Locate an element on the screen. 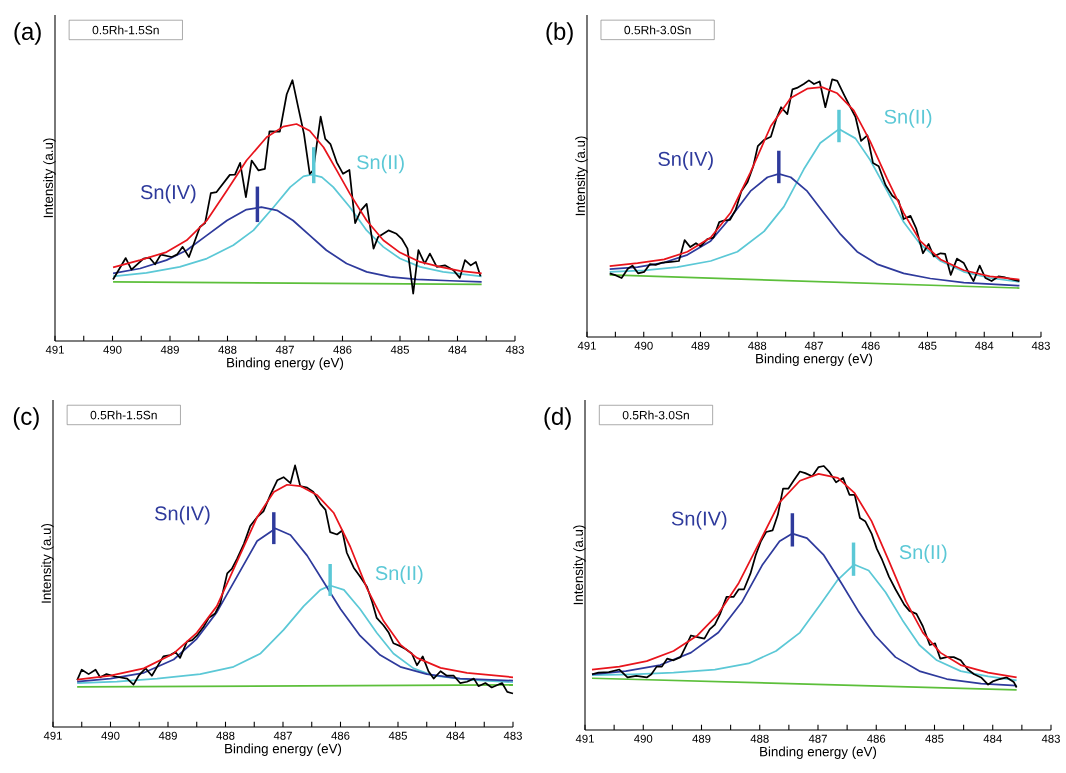  chart-title: (d) is located at coordinates (557, 418).